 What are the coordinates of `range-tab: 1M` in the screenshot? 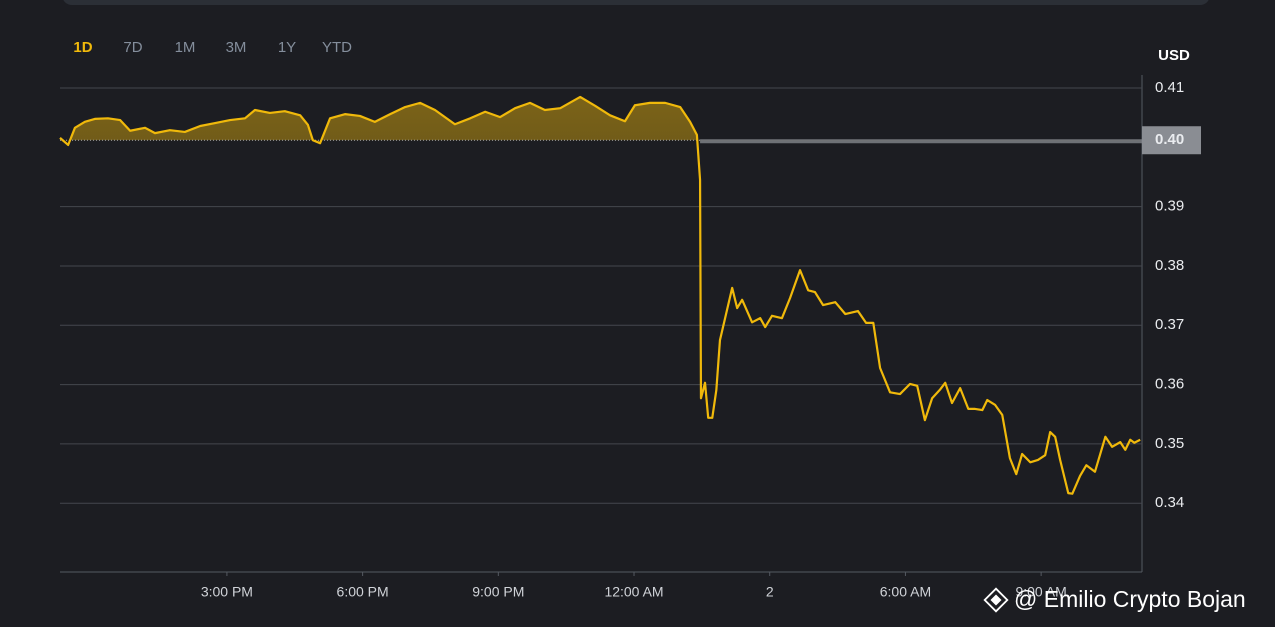 It's located at (185, 47).